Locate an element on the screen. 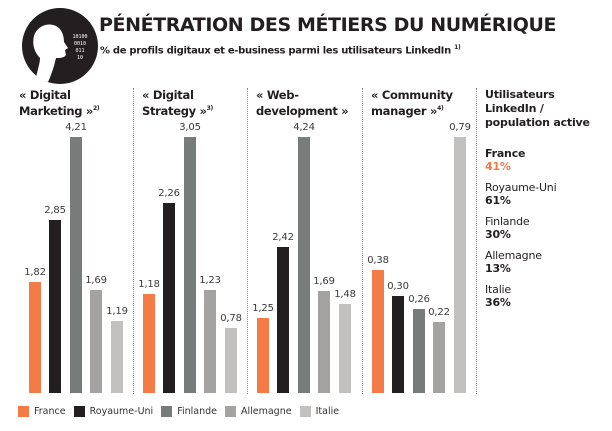 The height and width of the screenshot is (431, 612). panel-title-line2: Strategy » is located at coordinates (174, 110).